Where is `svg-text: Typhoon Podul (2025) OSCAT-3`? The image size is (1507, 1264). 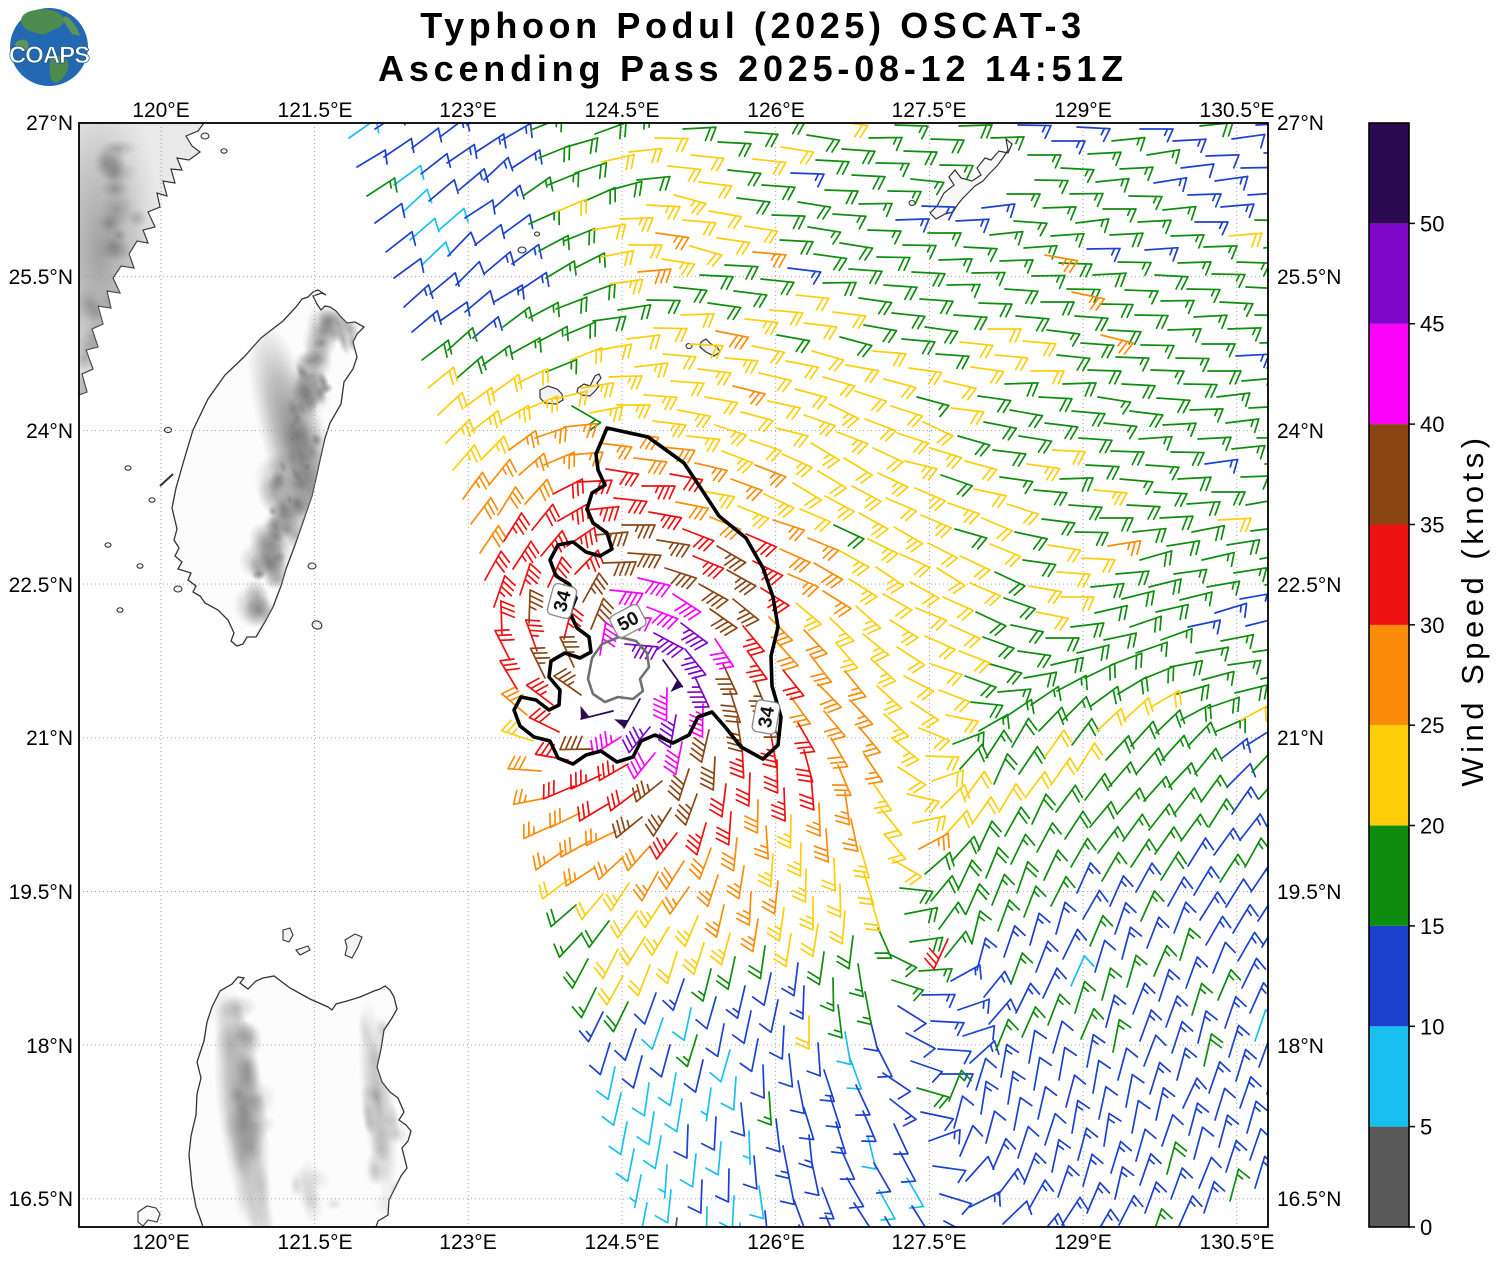 svg-text: Typhoon Podul (2025) OSCAT-3 is located at coordinates (753, 25).